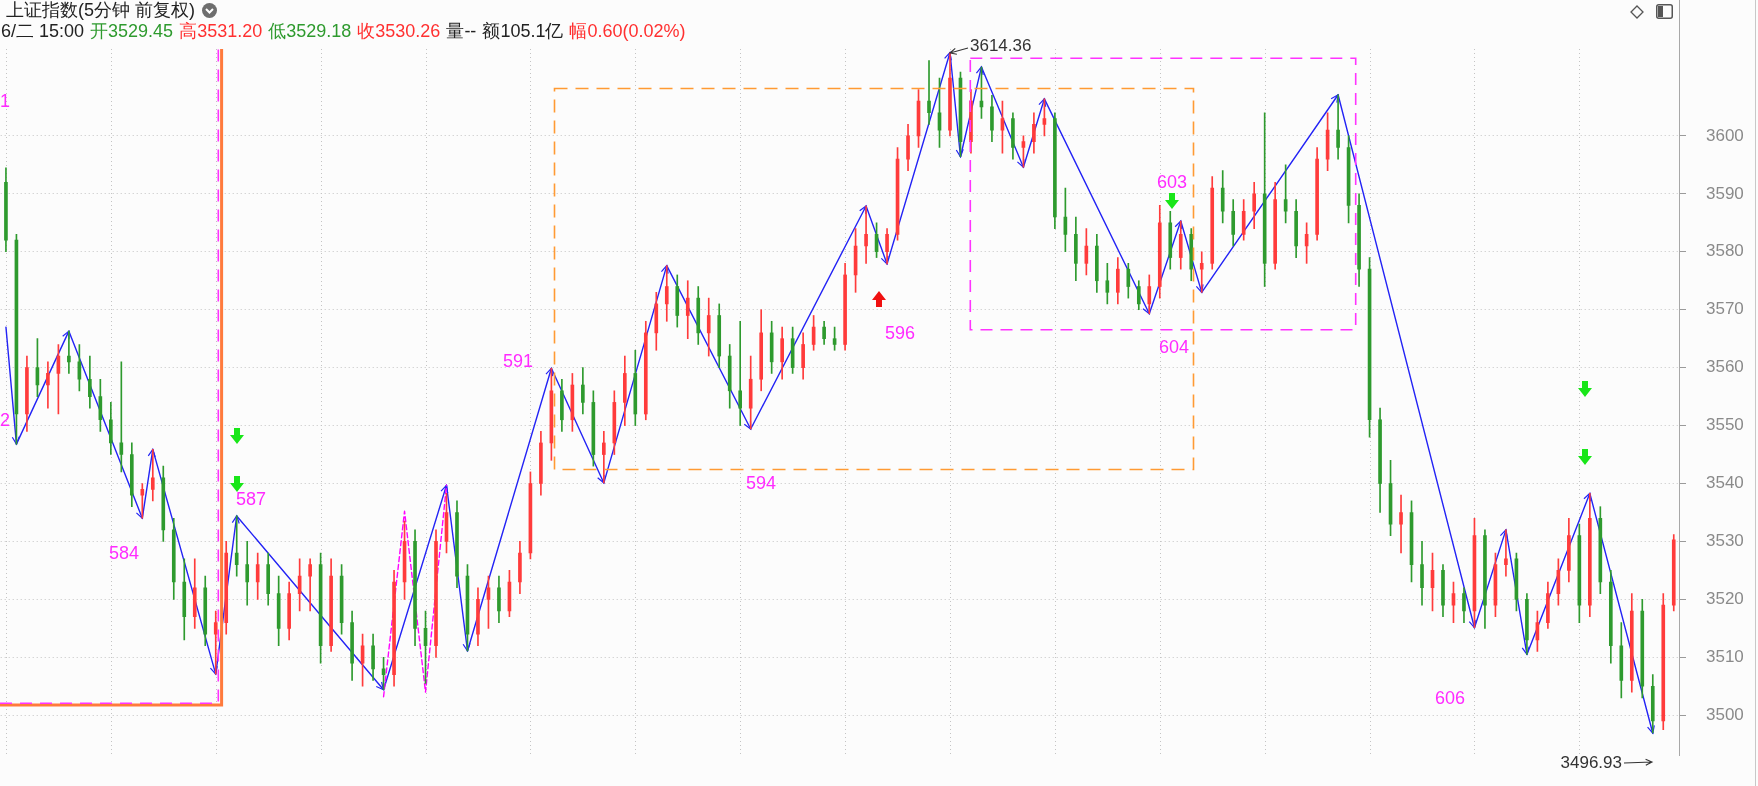 This screenshot has height=786, width=1758. Describe the element at coordinates (461, 31) in the screenshot. I see `text: 量--` at that location.